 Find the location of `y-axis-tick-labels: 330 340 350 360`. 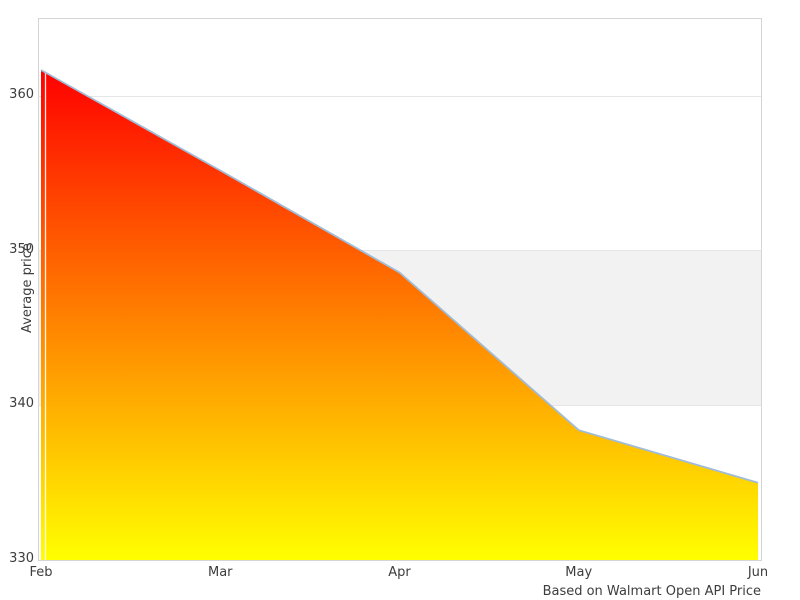

y-axis-tick-labels: 330 340 350 360 is located at coordinates (17, 292).